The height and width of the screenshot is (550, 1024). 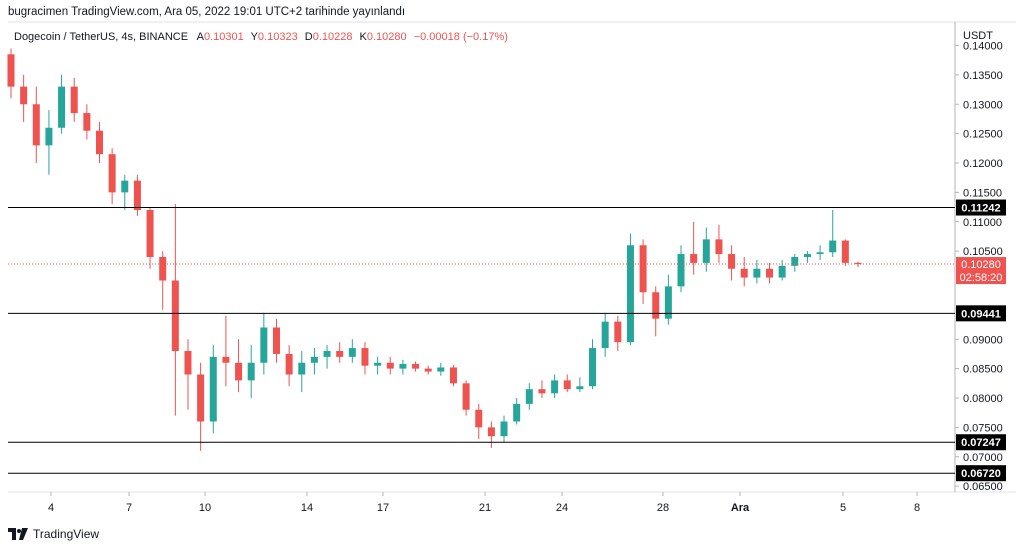 I want to click on level-price-label: 0.07247, so click(x=981, y=443).